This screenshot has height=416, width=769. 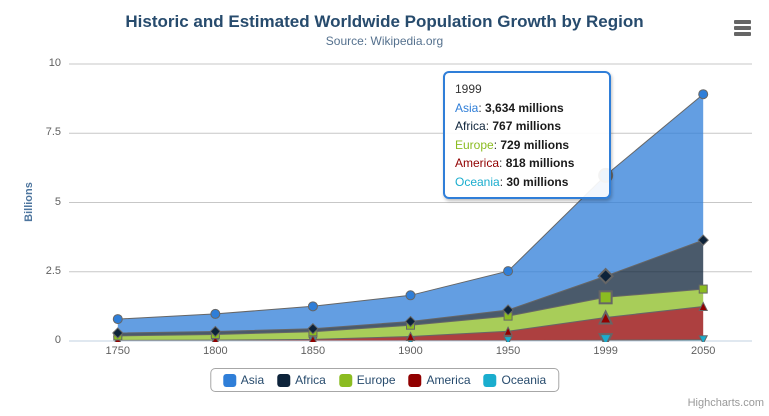 I want to click on tooltip-series-value: 767 millions, so click(x=527, y=126).